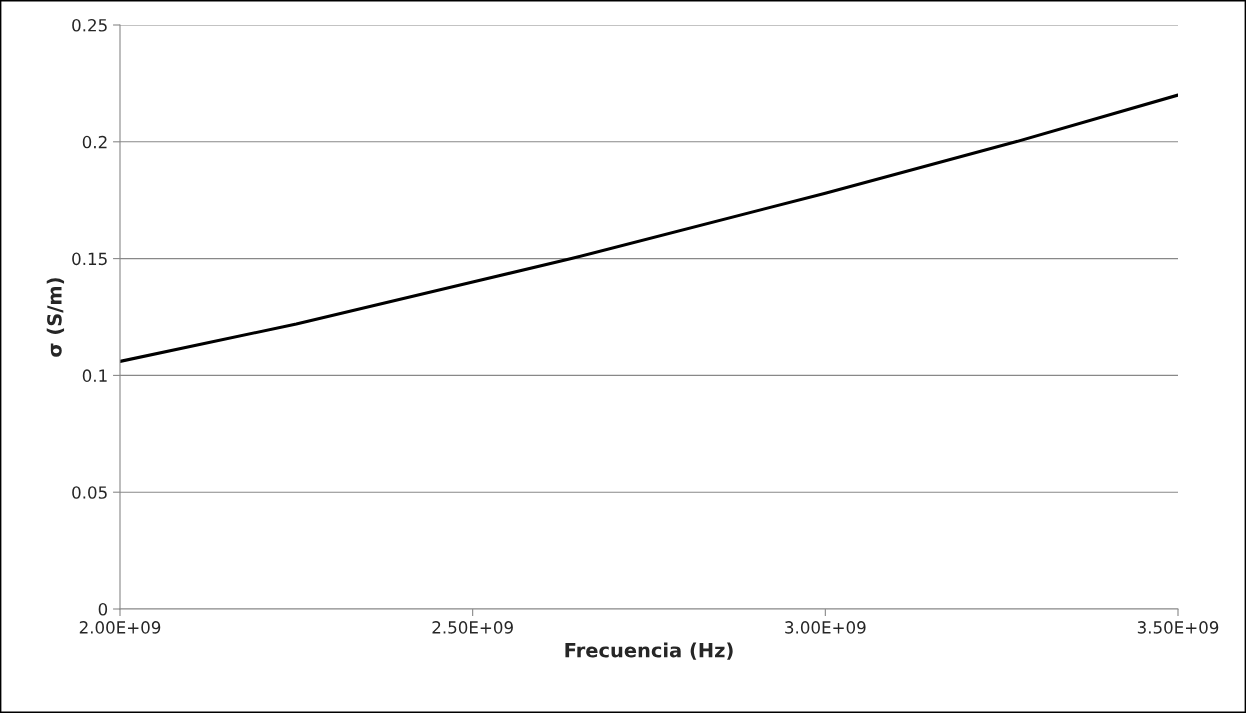 This screenshot has height=713, width=1246. What do you see at coordinates (825, 627) in the screenshot?
I see `x-tick-label: 3.00E+09` at bounding box center [825, 627].